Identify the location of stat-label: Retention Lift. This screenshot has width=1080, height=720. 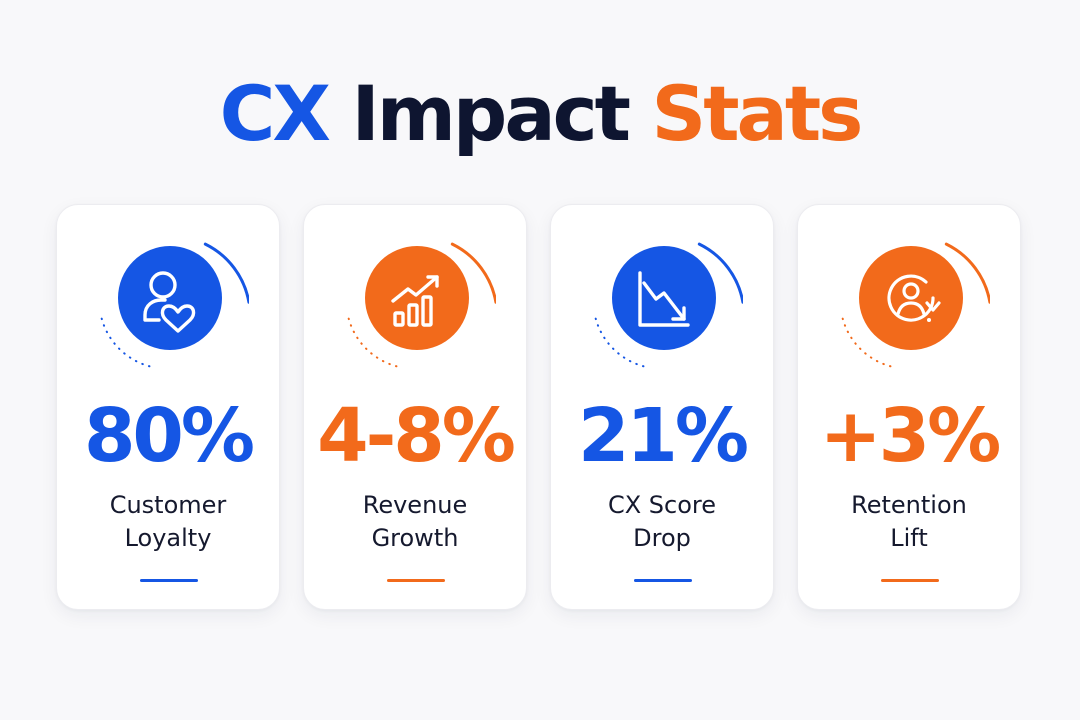
(909, 522).